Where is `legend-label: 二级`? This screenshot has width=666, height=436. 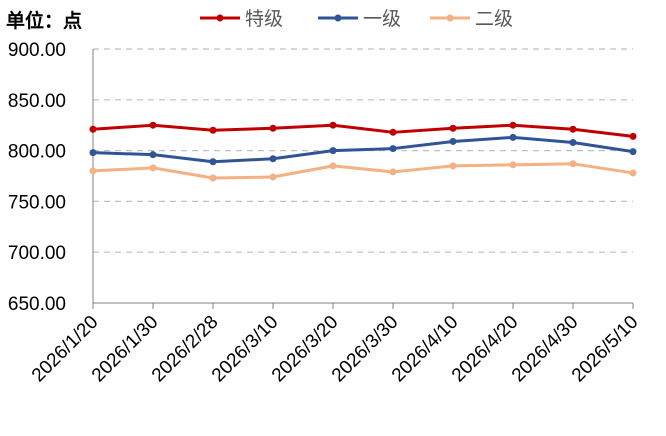
legend-label: 二级 is located at coordinates (494, 19).